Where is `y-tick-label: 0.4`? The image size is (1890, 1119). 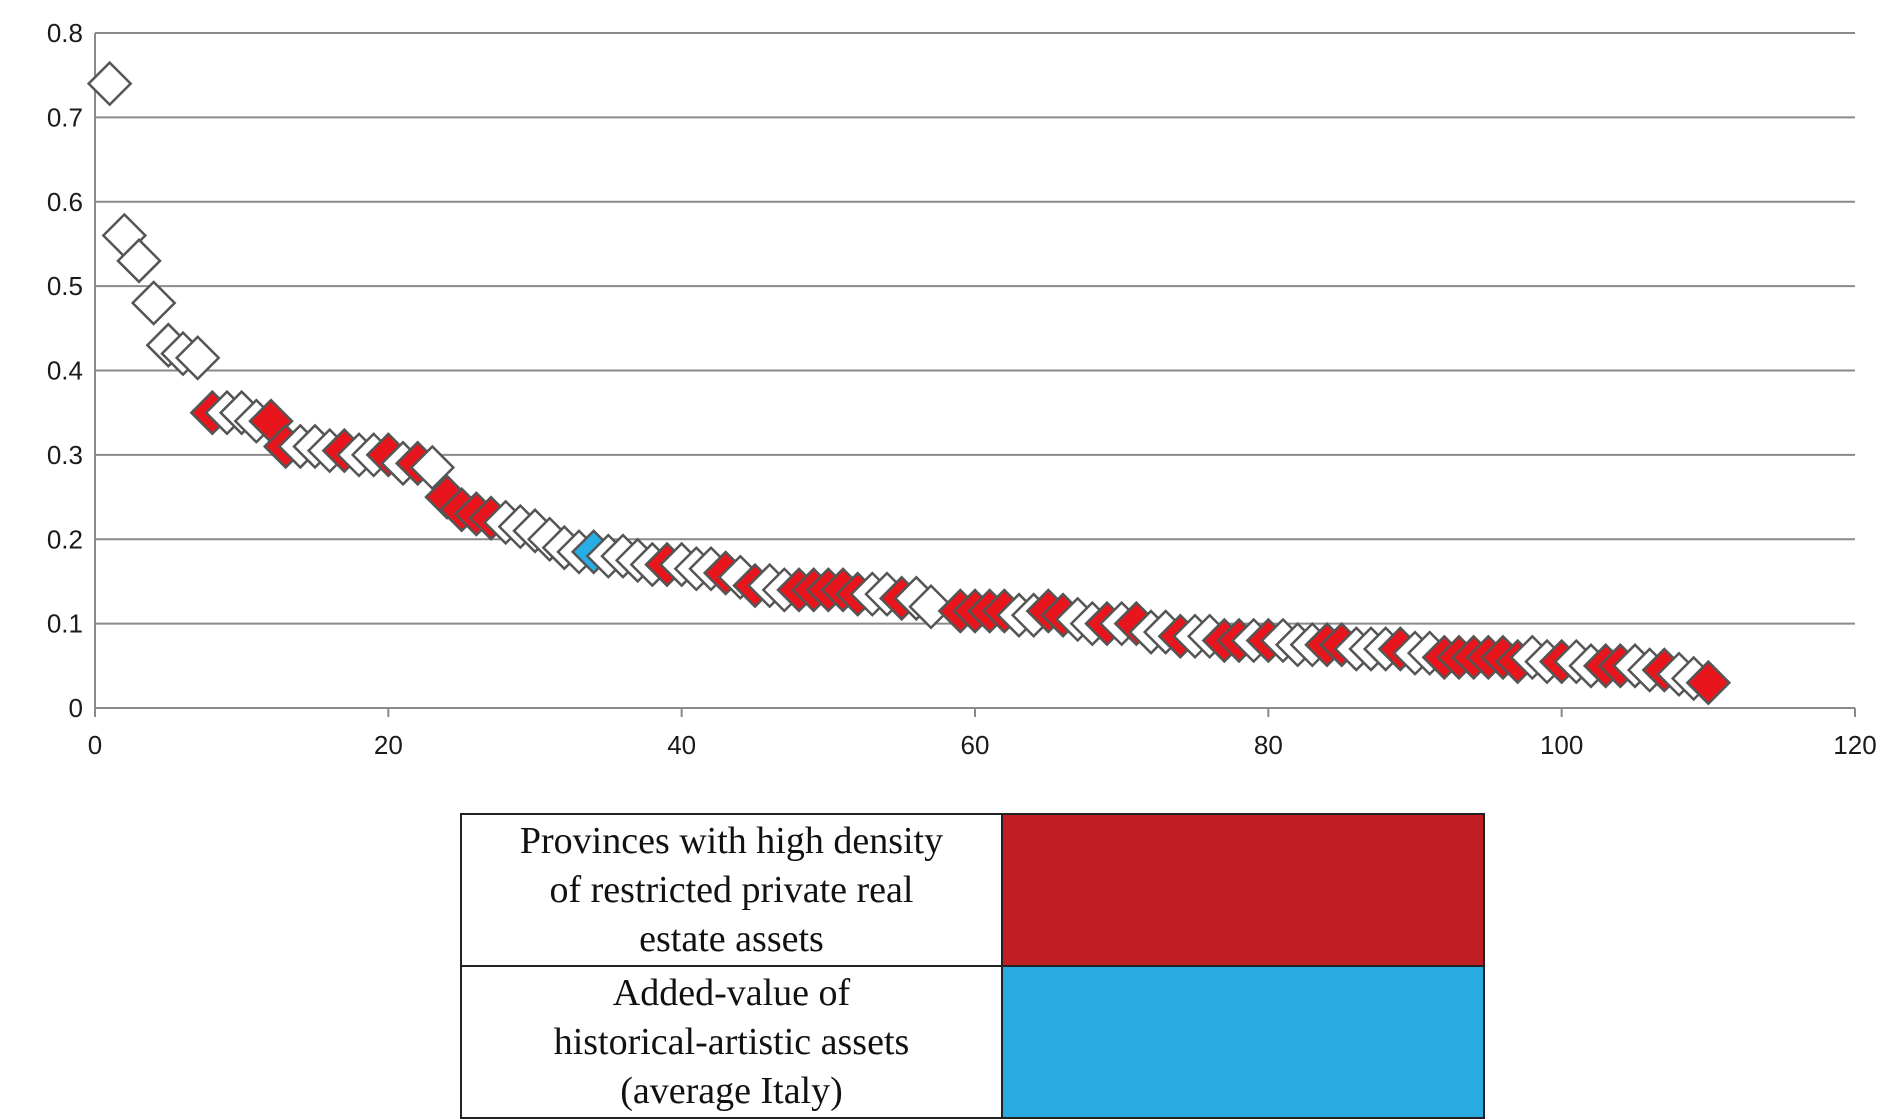
y-tick-label: 0.4 is located at coordinates (65, 371).